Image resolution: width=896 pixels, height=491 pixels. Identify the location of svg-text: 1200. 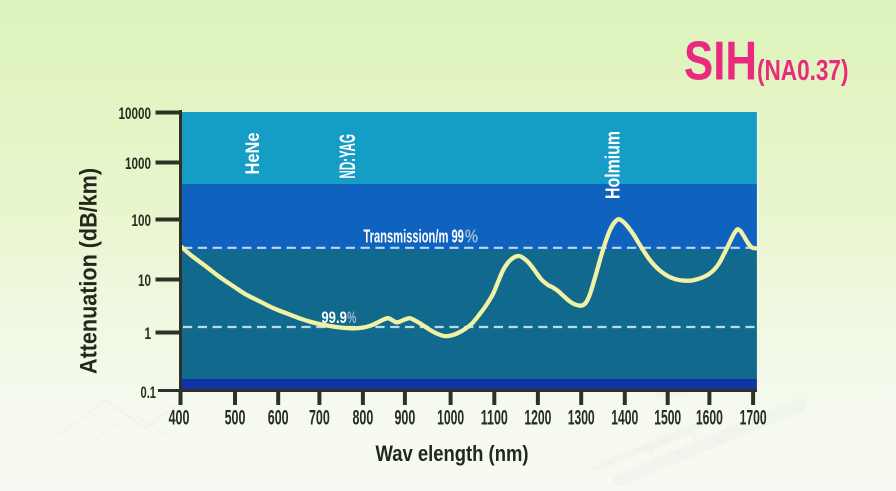
(537, 417).